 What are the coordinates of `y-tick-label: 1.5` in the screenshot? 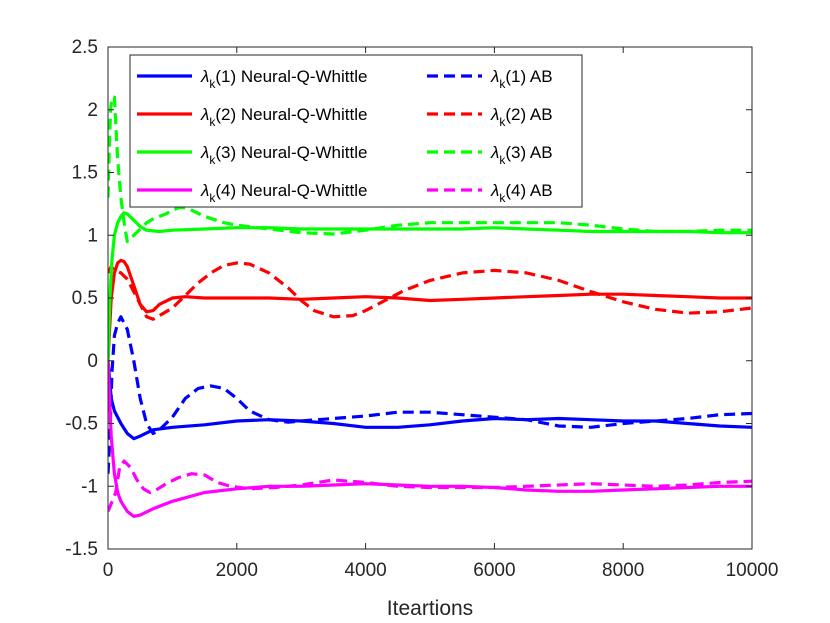 It's located at (85, 173).